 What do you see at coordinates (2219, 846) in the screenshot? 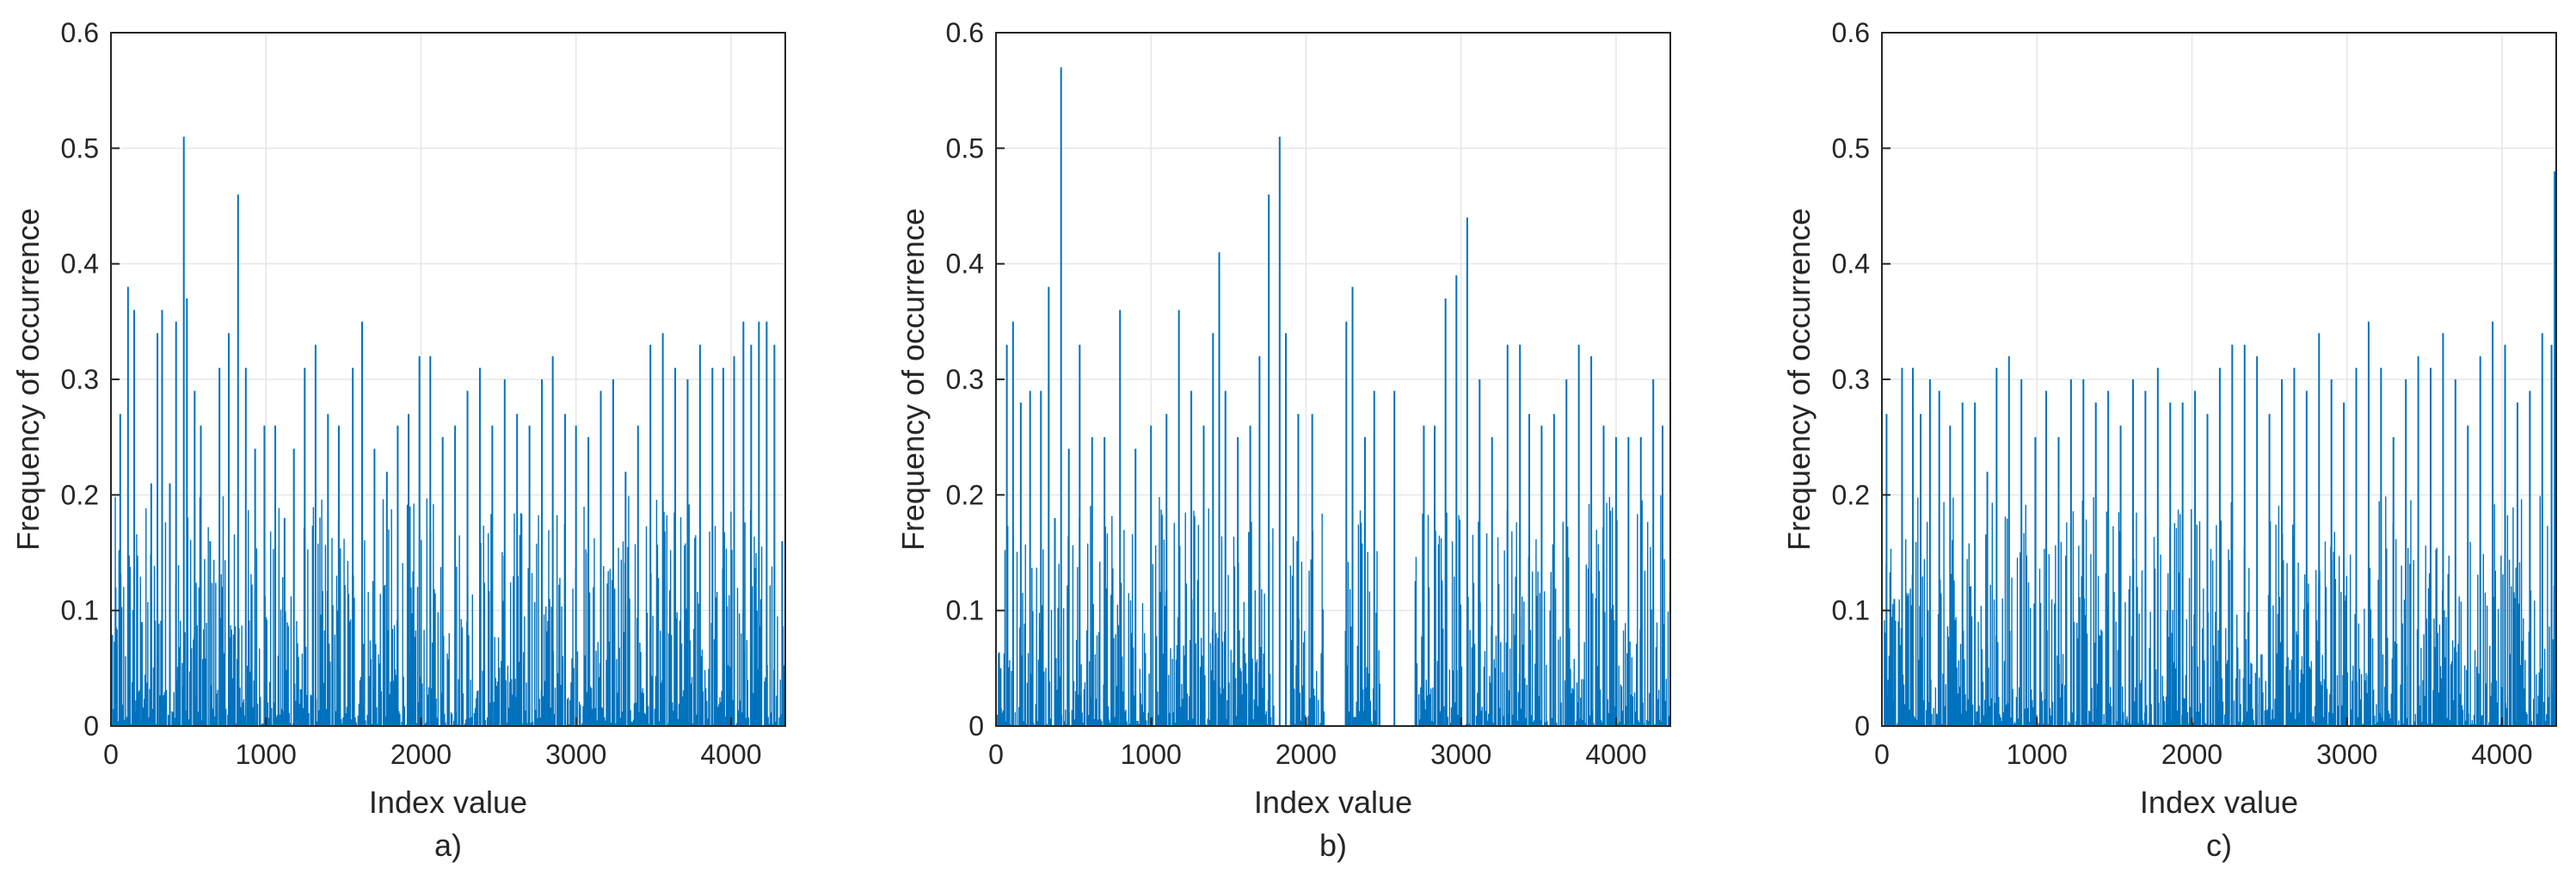
I see `panel-caption: c)` at bounding box center [2219, 846].